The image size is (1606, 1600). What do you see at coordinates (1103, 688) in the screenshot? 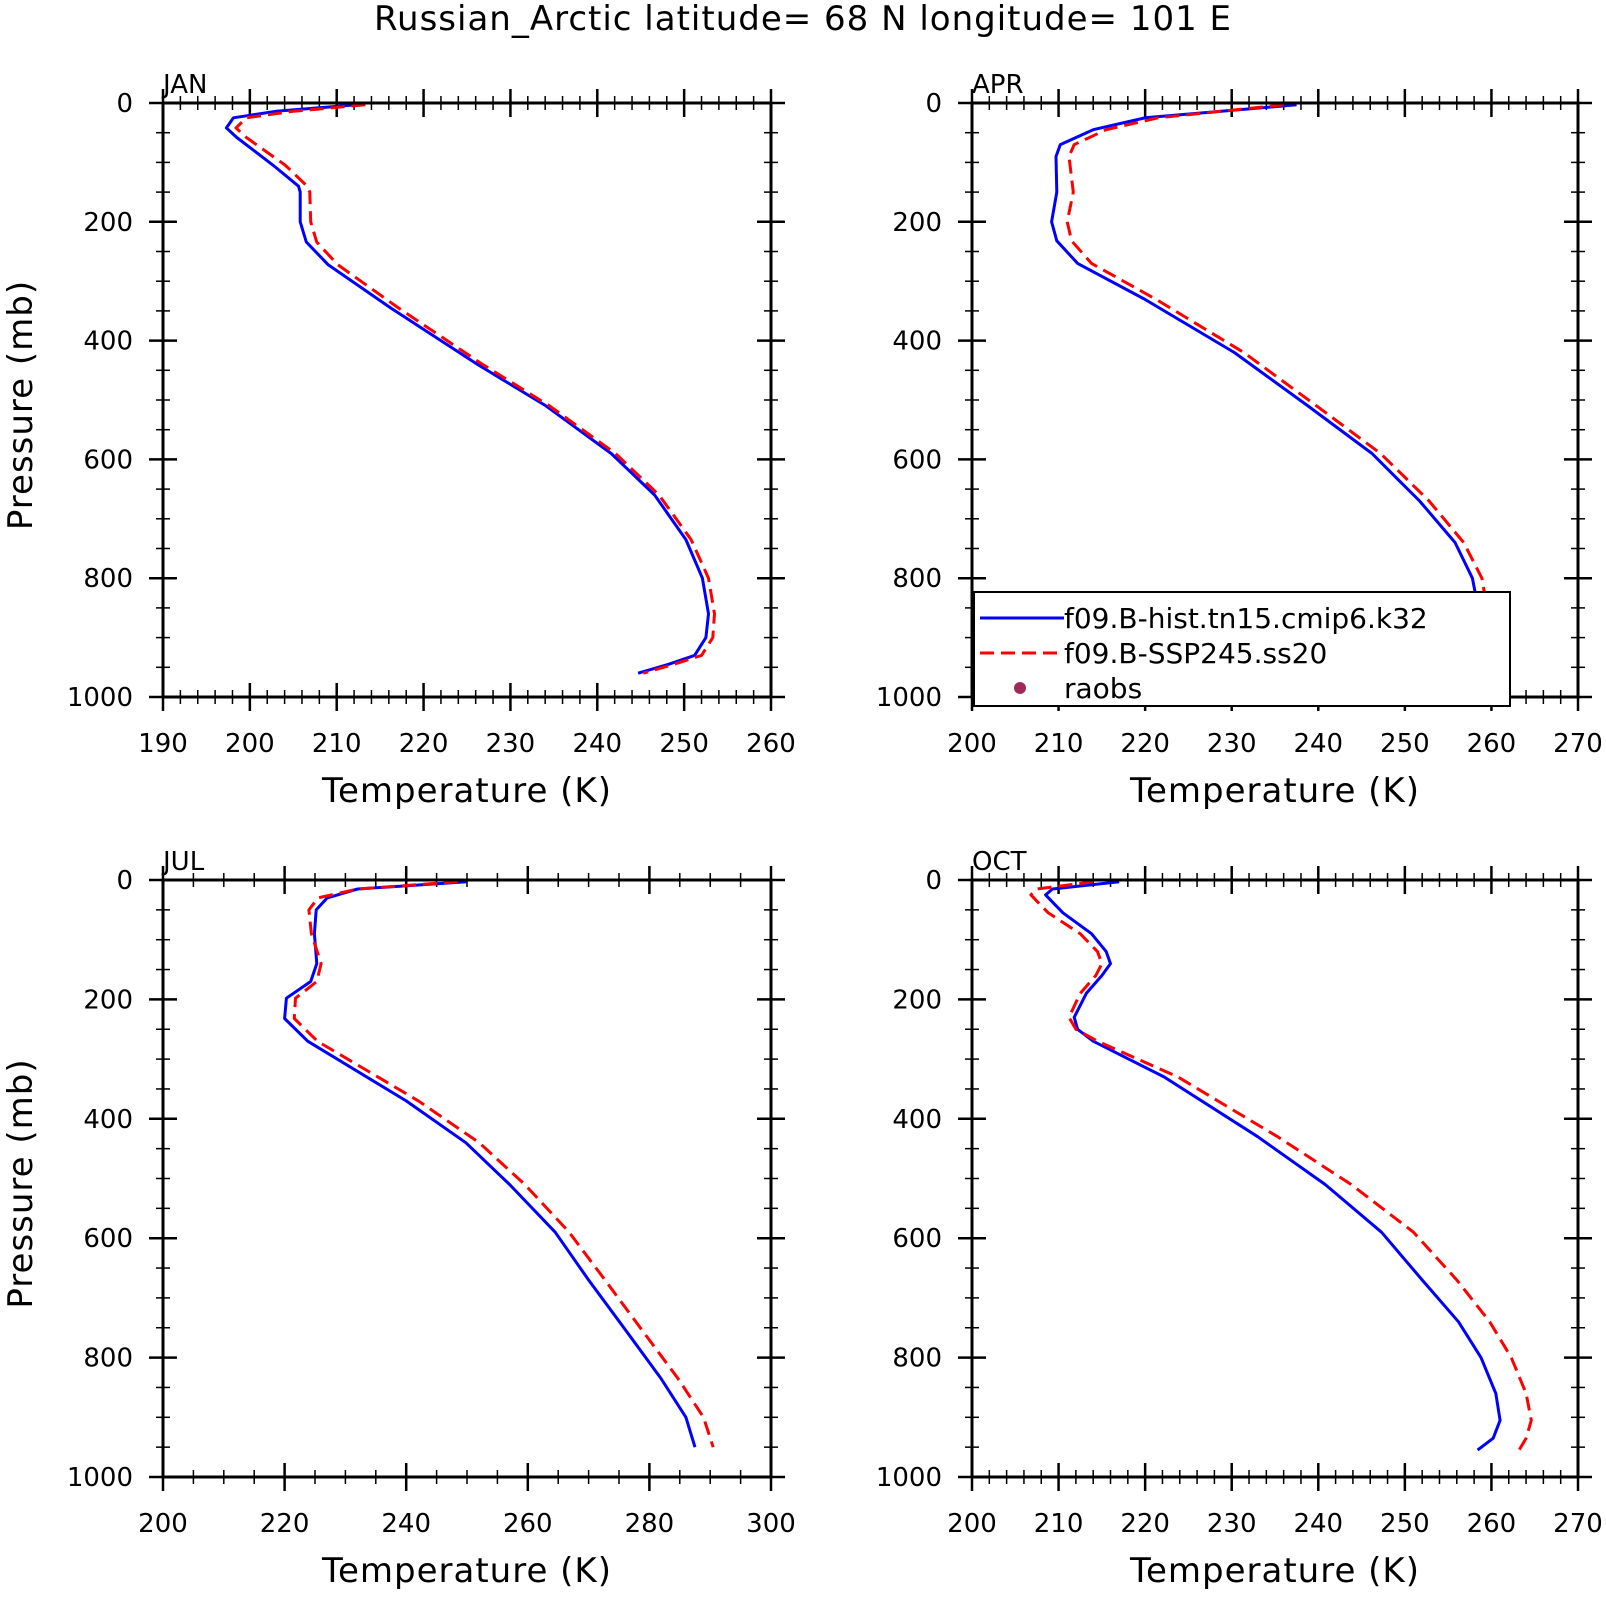
I see `legend-entry-label: raobs` at bounding box center [1103, 688].